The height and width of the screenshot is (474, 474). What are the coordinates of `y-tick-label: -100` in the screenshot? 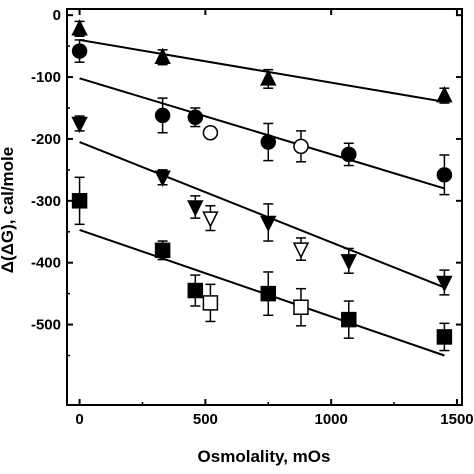 It's located at (46, 77).